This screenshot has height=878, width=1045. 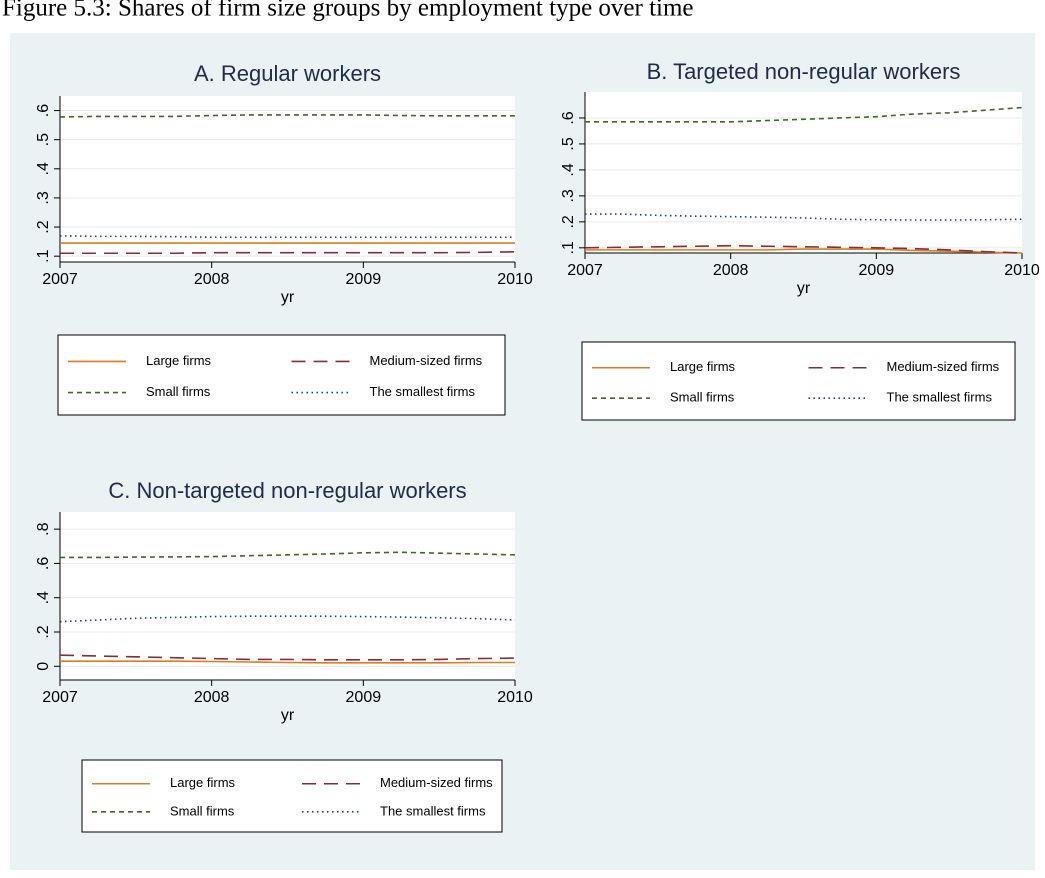 I want to click on chart-title: A. Regular workers, so click(x=287, y=73).